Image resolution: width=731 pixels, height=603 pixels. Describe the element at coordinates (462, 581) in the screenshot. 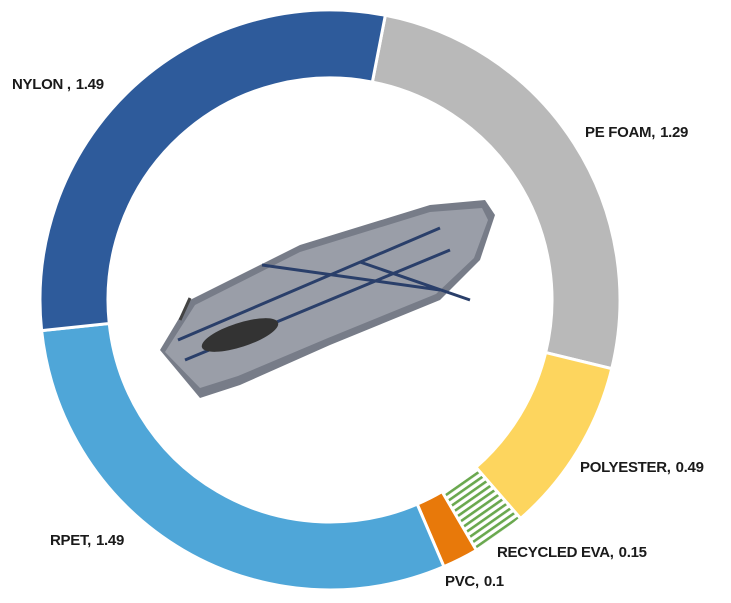

I see `slice-name: PVC,` at that location.